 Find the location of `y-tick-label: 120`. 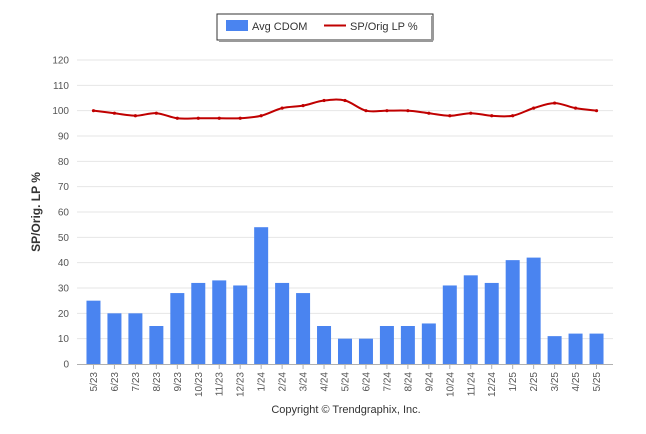

y-tick-label: 120 is located at coordinates (60, 61).